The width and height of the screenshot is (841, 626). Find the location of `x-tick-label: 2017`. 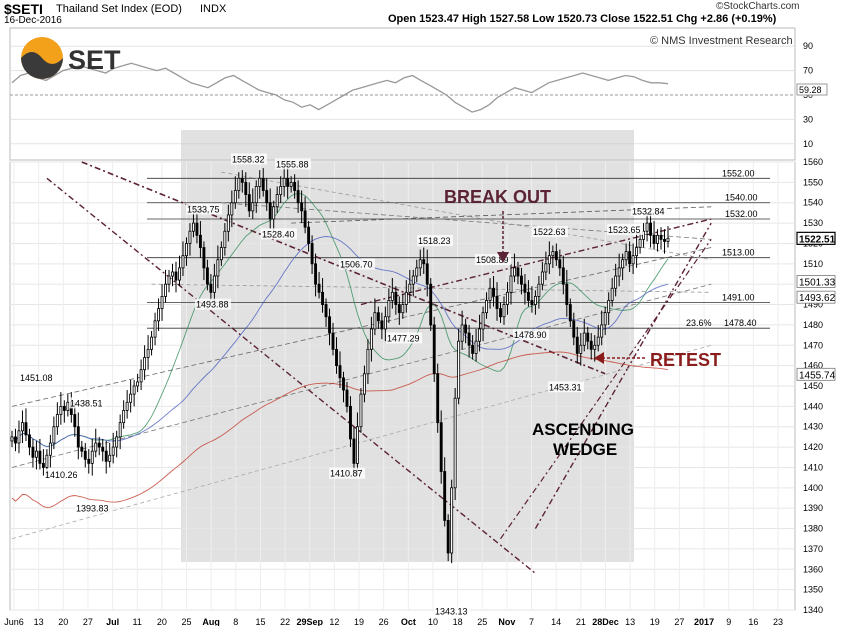

x-tick-label: 2017 is located at coordinates (704, 621).